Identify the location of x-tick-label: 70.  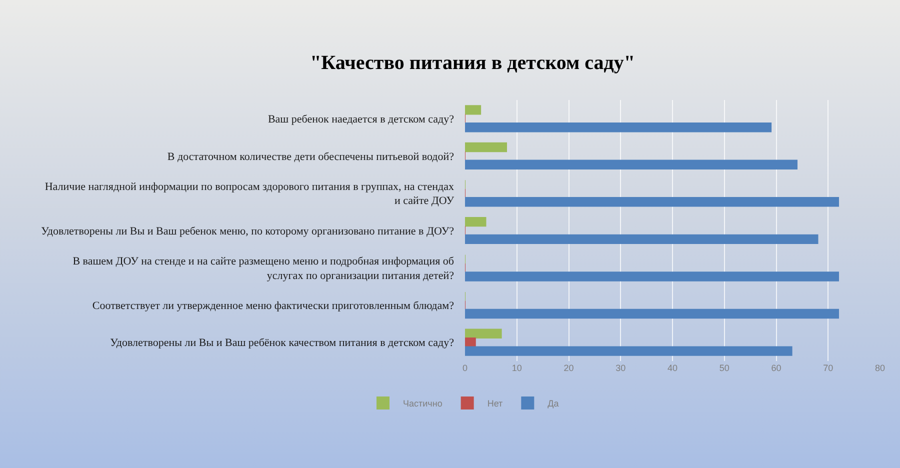
(828, 368).